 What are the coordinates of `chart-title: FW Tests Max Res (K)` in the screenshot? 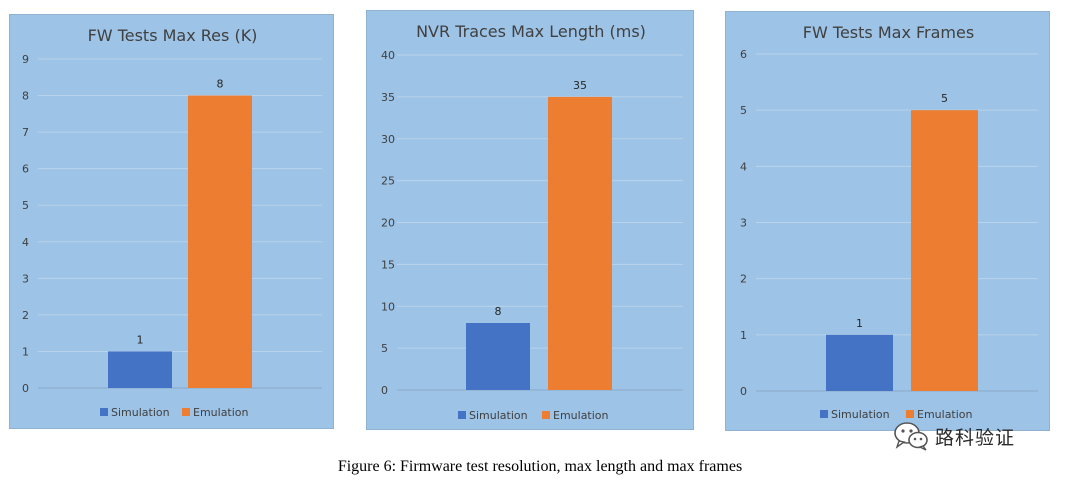 It's located at (173, 35).